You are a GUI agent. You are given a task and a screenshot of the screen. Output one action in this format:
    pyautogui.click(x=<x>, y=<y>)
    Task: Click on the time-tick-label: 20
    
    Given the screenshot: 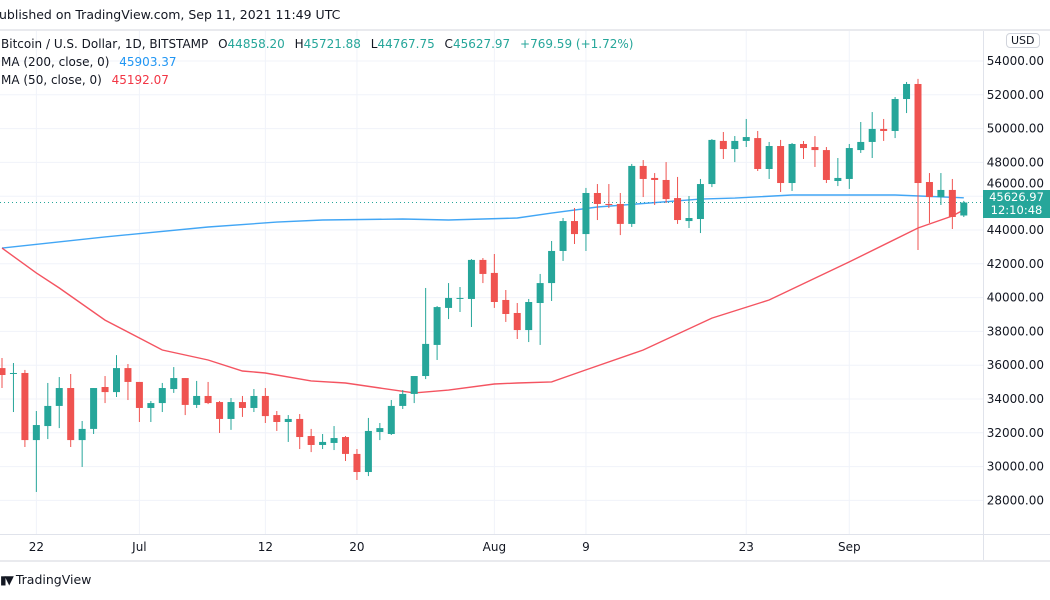 What is the action you would take?
    pyautogui.click(x=356, y=547)
    